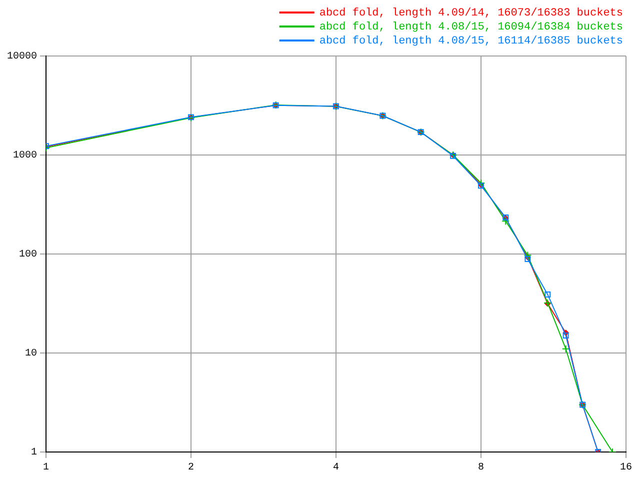 Image resolution: width=640 pixels, height=480 pixels. I want to click on y-tick-label: 100, so click(28, 255).